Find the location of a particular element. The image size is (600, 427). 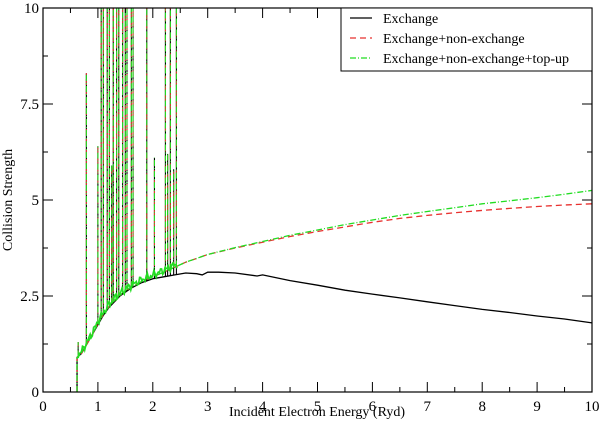

x-tick-label: 7 is located at coordinates (428, 407).